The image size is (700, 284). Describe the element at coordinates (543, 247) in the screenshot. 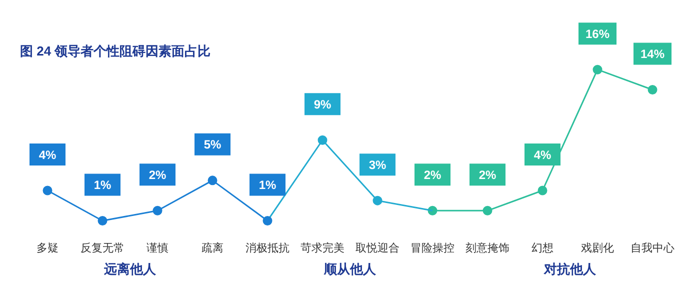

I see `x-tick-label: 幻想` at that location.